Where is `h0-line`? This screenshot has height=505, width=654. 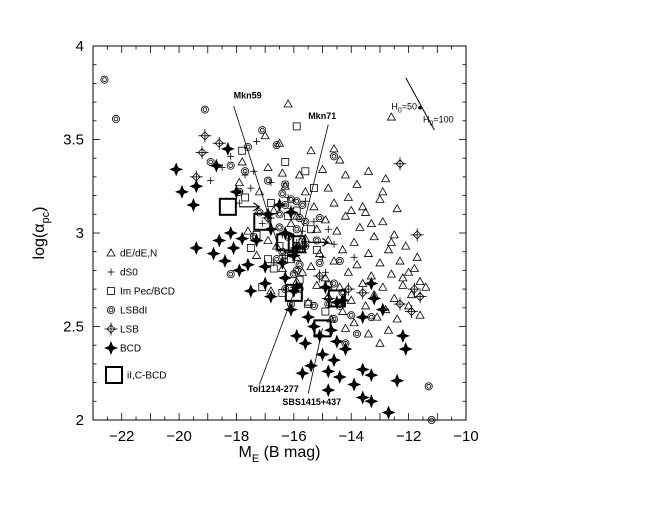
h0-line is located at coordinates (420, 104).